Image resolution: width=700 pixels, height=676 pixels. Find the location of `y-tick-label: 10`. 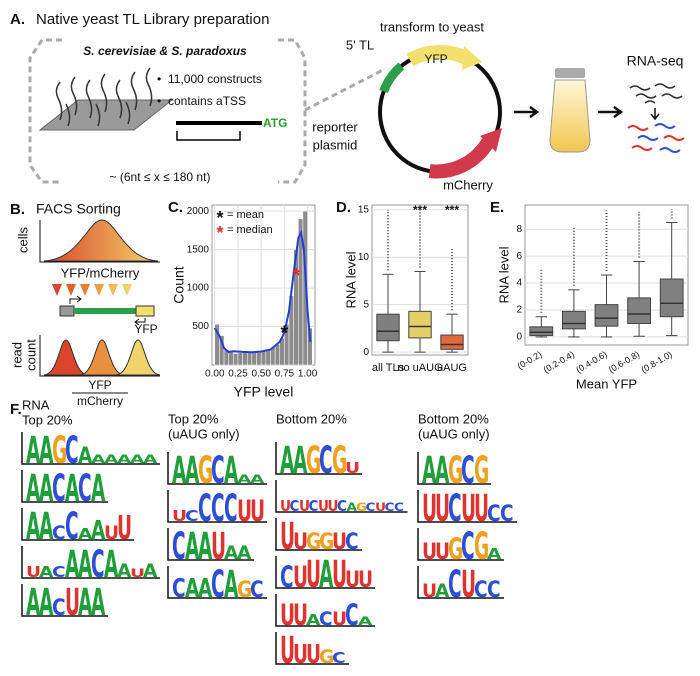

y-tick-label: 10 is located at coordinates (364, 257).